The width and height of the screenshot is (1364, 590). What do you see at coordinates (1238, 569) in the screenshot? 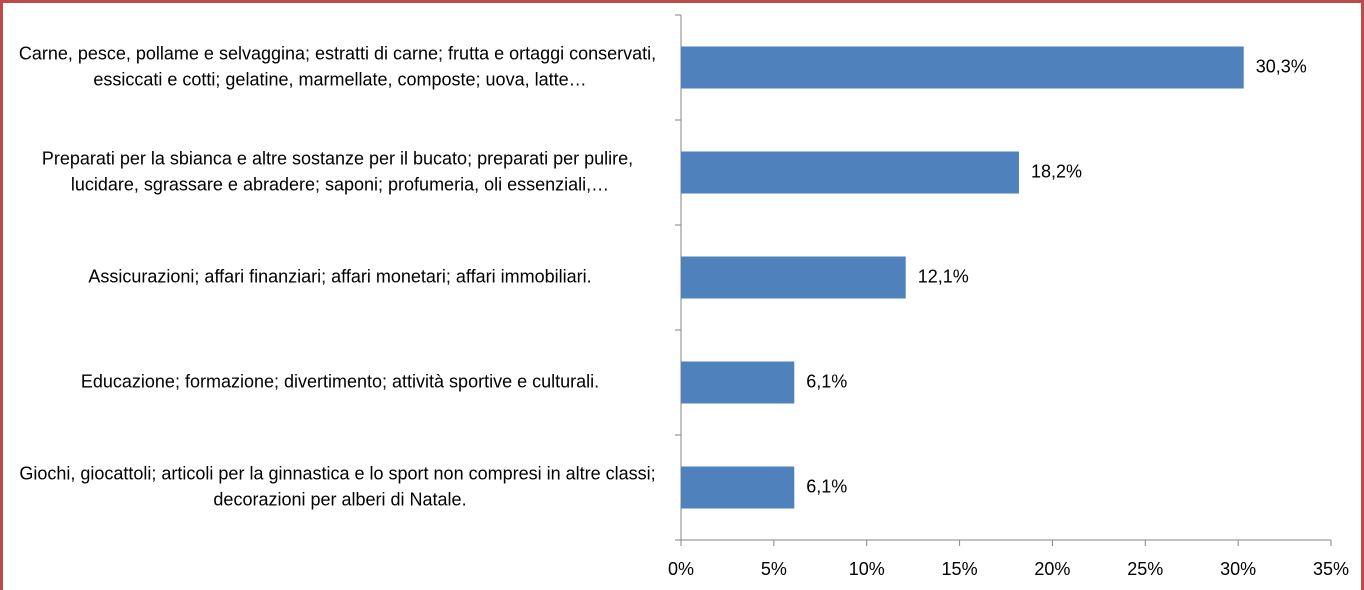
I see `x-tick-label: 30%` at bounding box center [1238, 569].